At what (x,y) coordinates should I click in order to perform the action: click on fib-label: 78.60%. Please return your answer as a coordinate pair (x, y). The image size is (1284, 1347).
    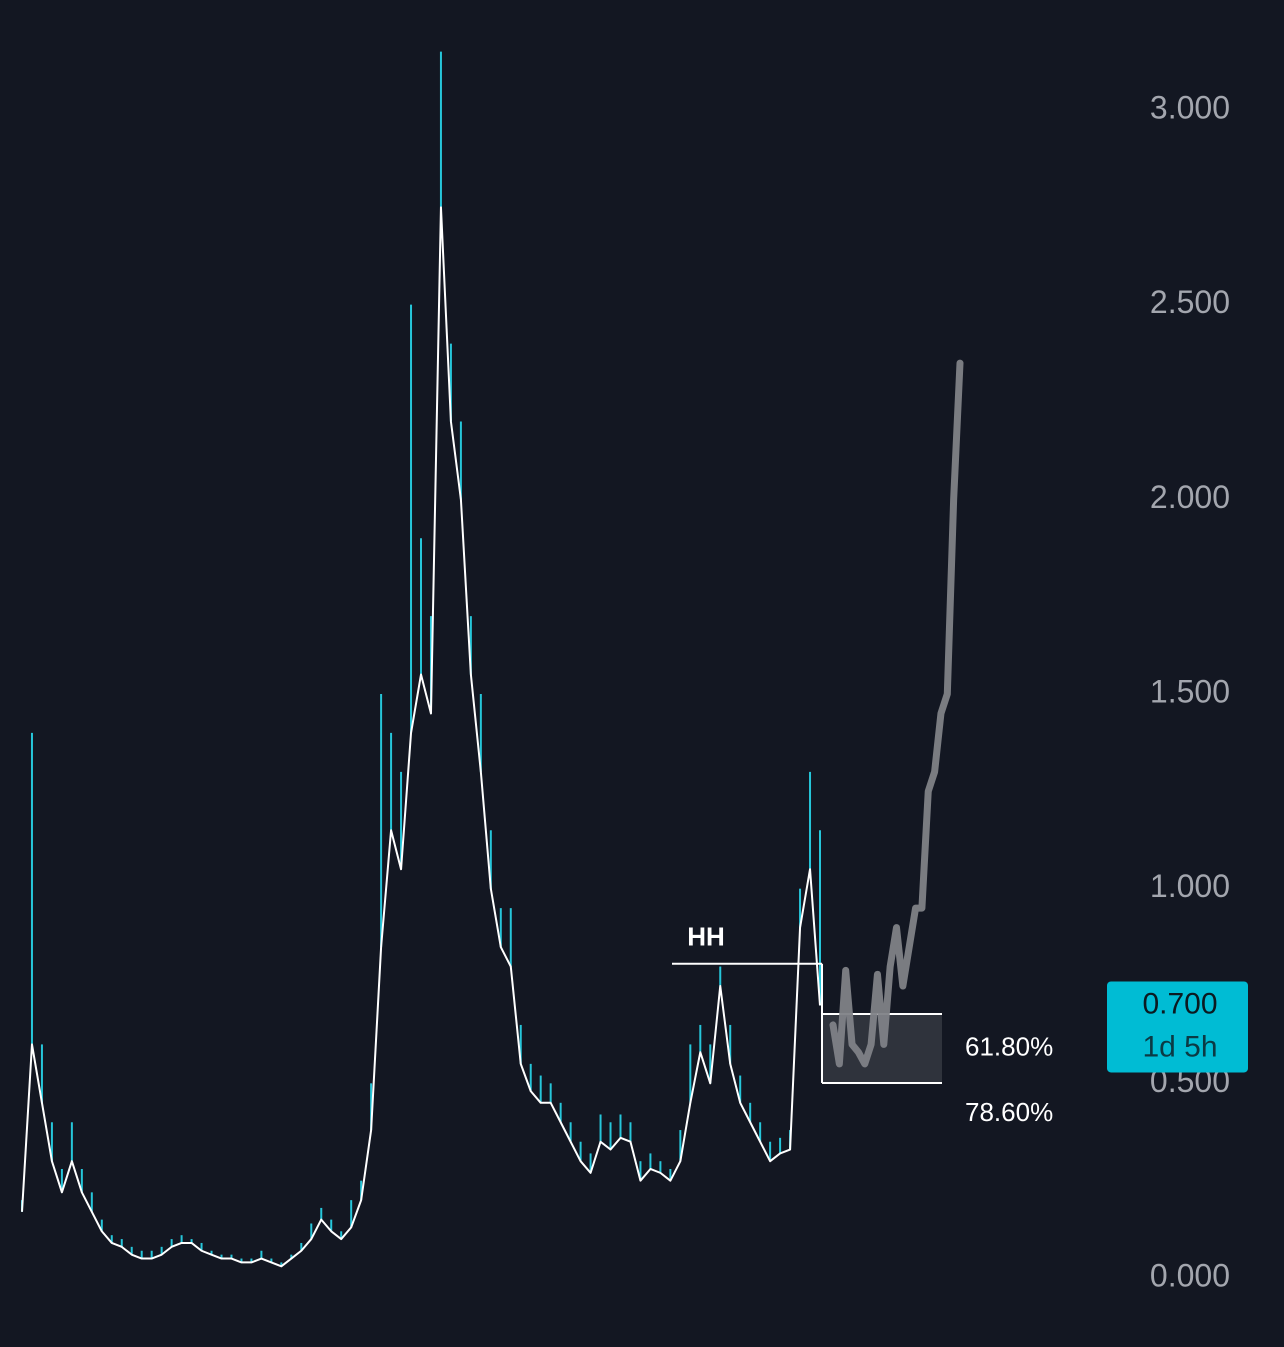
    Looking at the image, I should click on (1009, 1112).